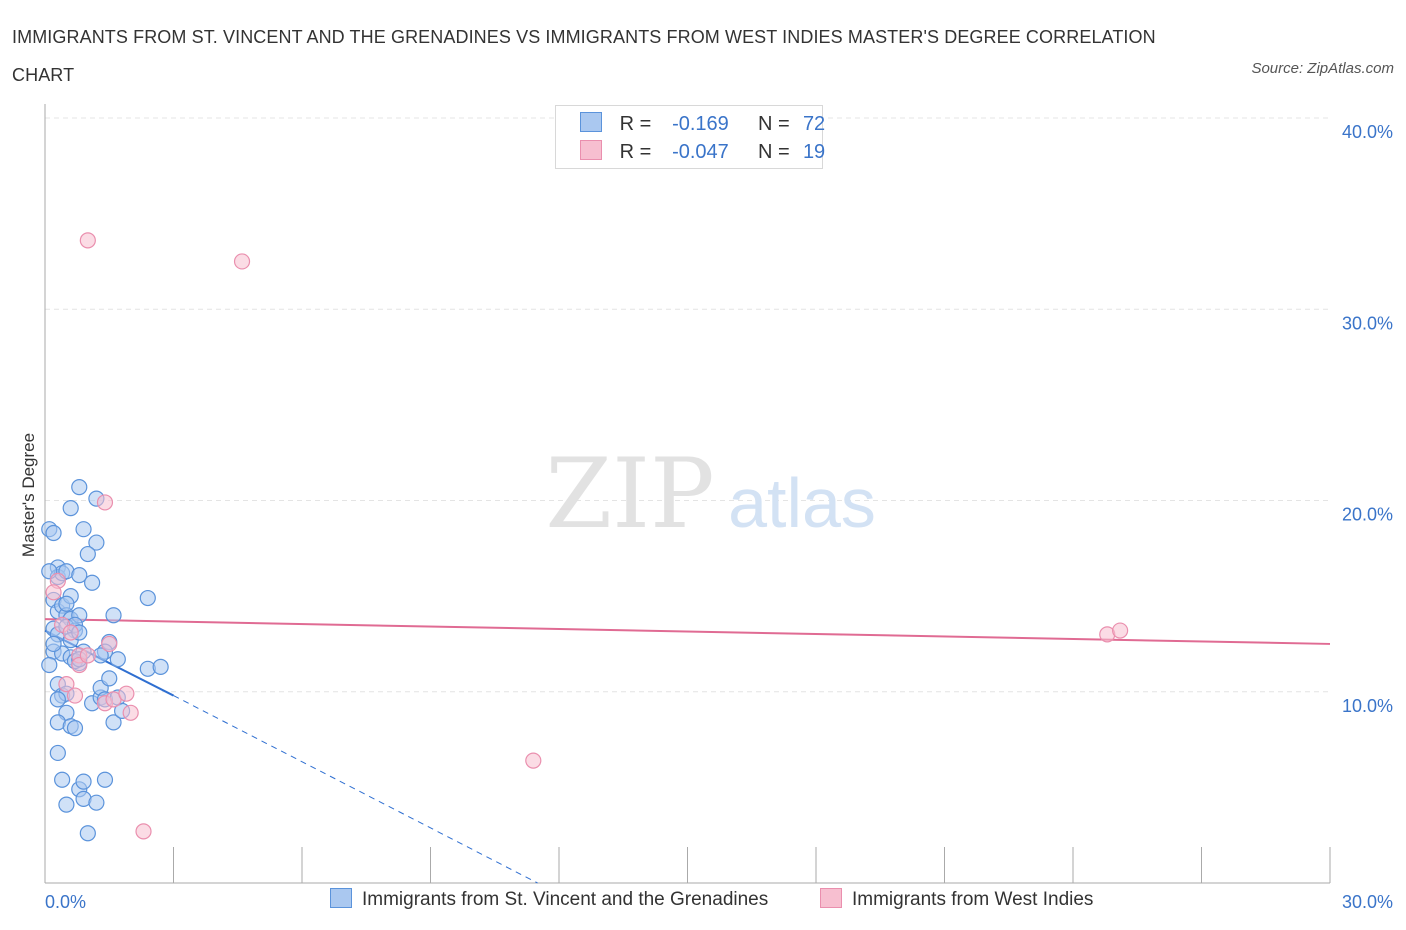 The width and height of the screenshot is (1406, 930). I want to click on legend-row-pink: R = -0.047 N = 19, so click(702, 154).